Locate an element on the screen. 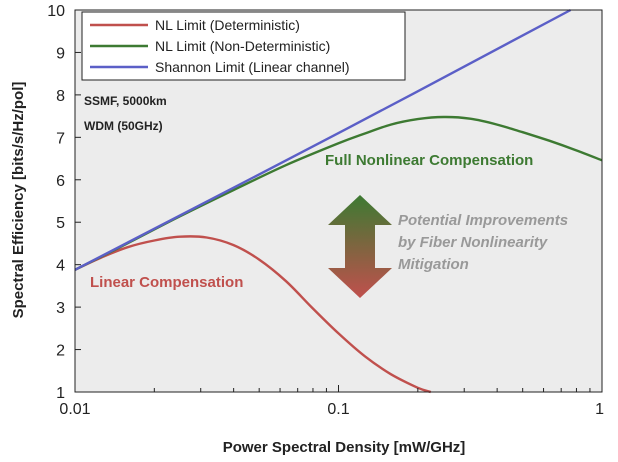 This screenshot has width=618, height=462. y-tick-label: 5 is located at coordinates (60, 223).